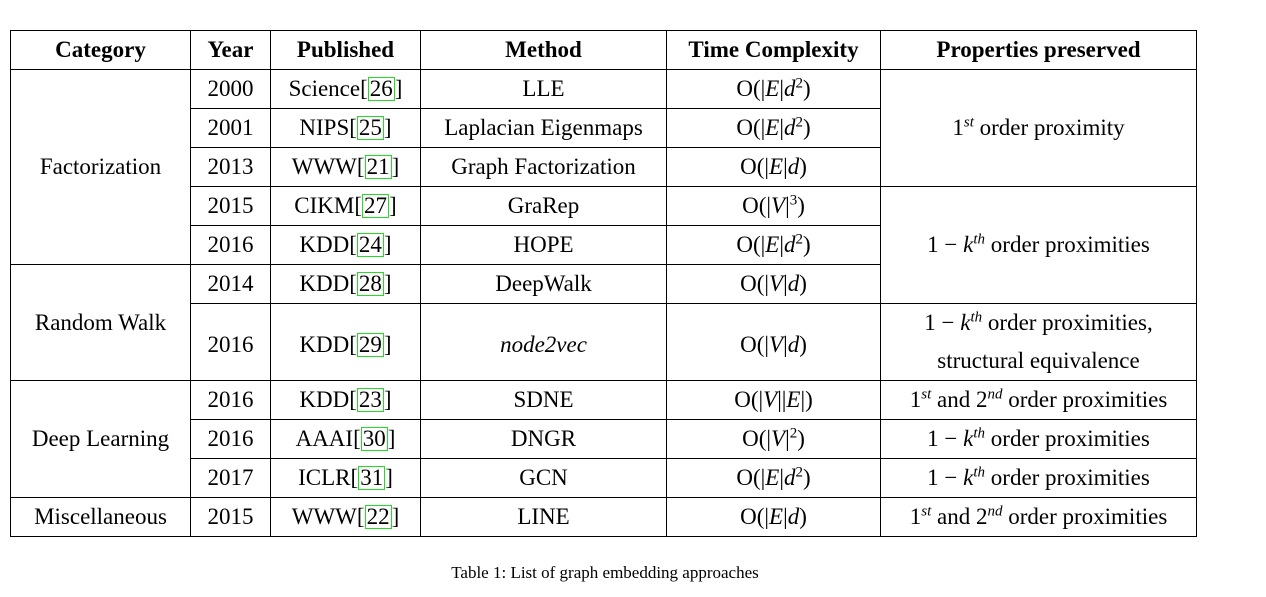 This screenshot has height=597, width=1266. Describe the element at coordinates (1038, 360) in the screenshot. I see `properties-line-2: structural equivalence` at that location.